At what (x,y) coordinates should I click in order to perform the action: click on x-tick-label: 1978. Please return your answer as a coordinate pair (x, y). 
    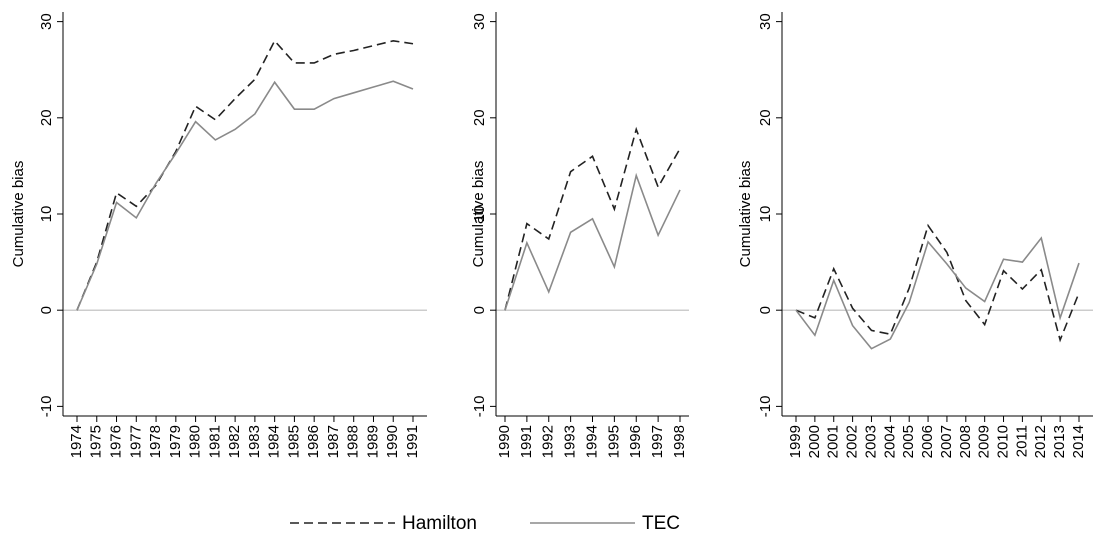
    Looking at the image, I should click on (155, 441).